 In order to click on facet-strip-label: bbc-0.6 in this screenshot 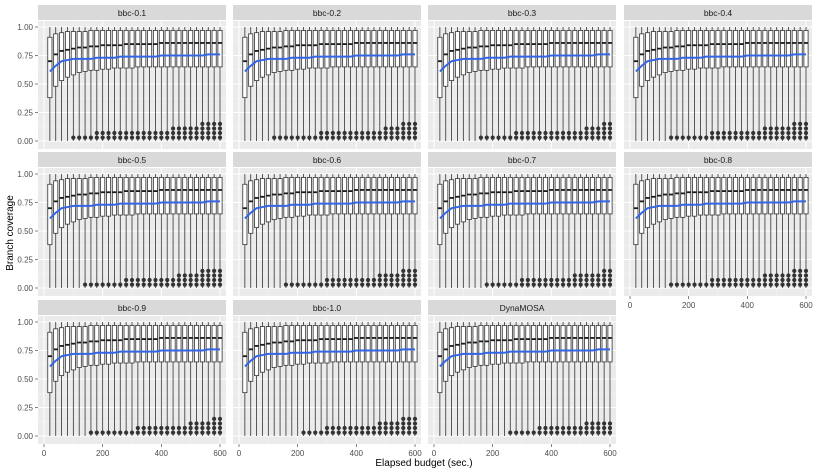, I will do `click(327, 160)`.